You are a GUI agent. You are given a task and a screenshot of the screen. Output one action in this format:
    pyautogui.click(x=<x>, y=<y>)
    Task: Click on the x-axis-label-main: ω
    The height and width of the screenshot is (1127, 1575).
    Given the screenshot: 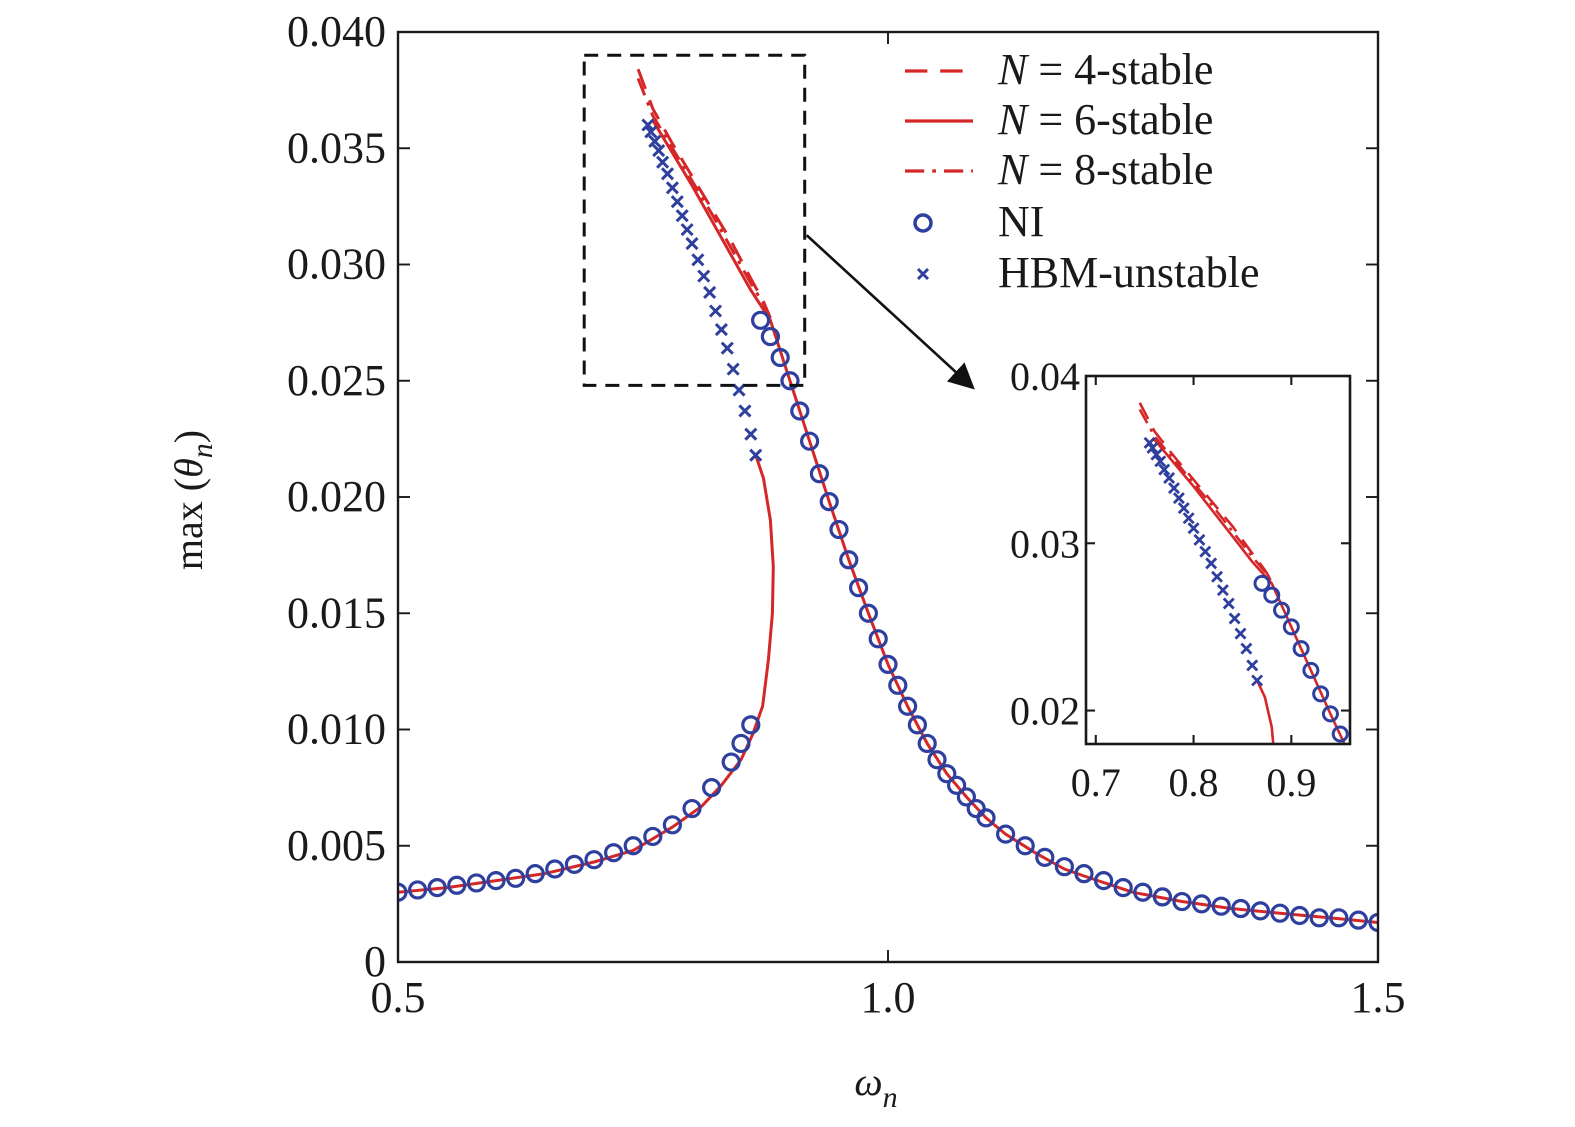 What is the action you would take?
    pyautogui.click(x=868, y=1081)
    